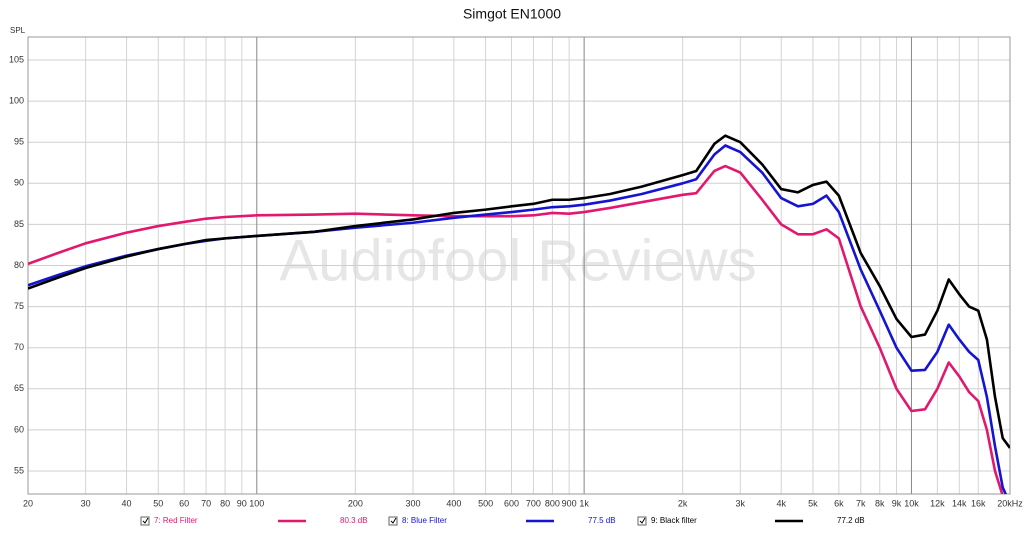 This screenshot has height=537, width=1024. What do you see at coordinates (184, 503) in the screenshot?
I see `x-tick-label: 60` at bounding box center [184, 503].